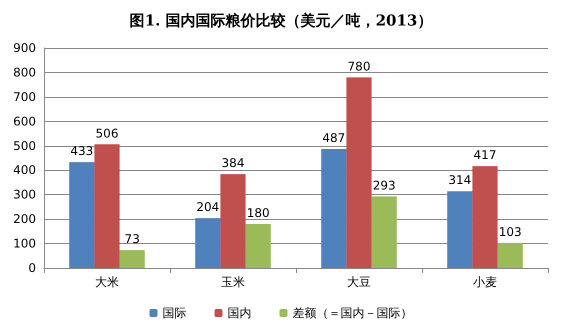  Describe the element at coordinates (24, 219) in the screenshot. I see `y-tick-label: 200` at that location.